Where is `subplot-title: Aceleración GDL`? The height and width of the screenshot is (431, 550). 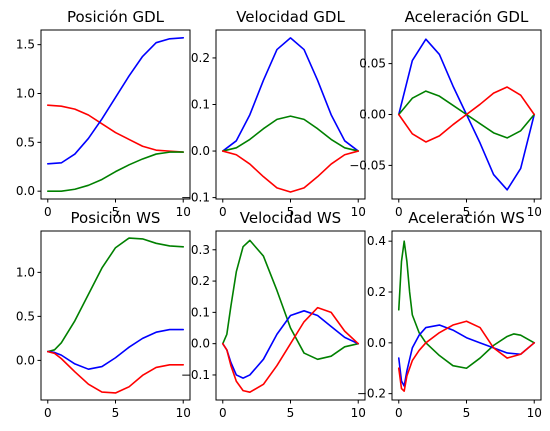
subplot-title: Aceleración GDL is located at coordinates (467, 17).